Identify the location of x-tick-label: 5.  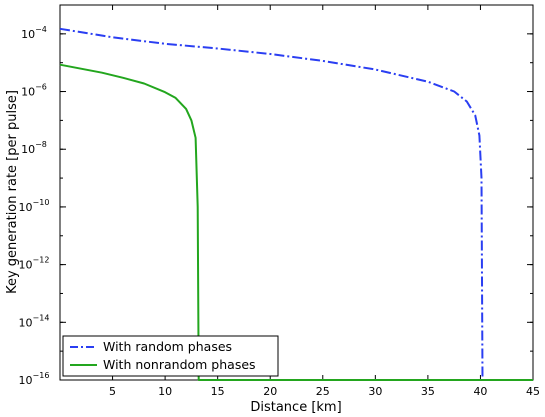
(112, 391).